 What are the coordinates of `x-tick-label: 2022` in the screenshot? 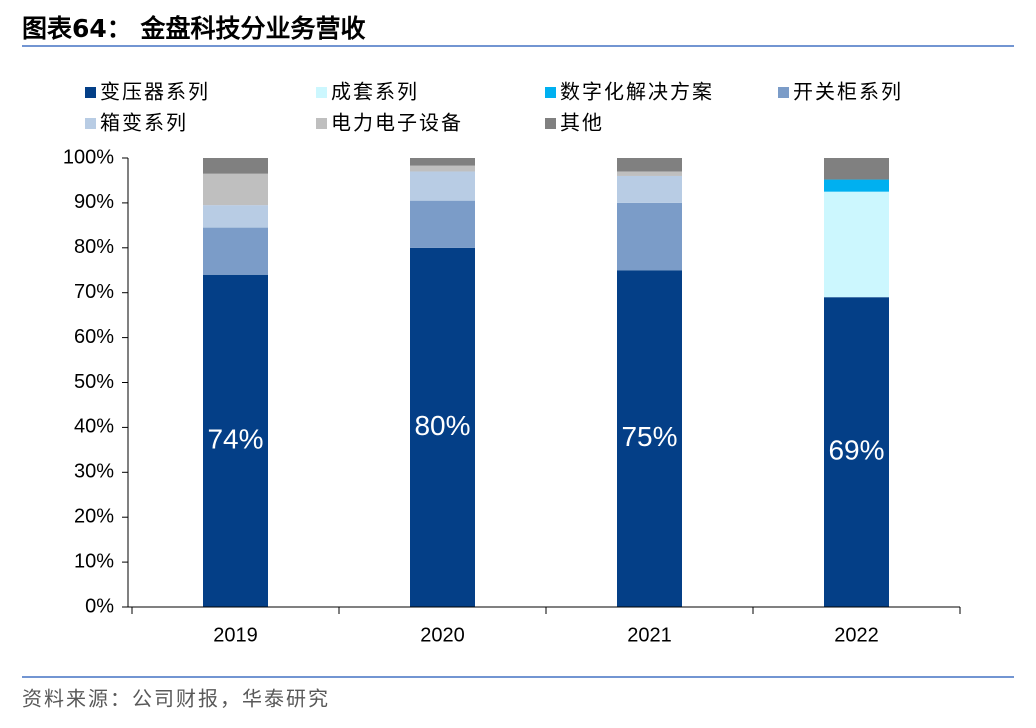 It's located at (856, 635).